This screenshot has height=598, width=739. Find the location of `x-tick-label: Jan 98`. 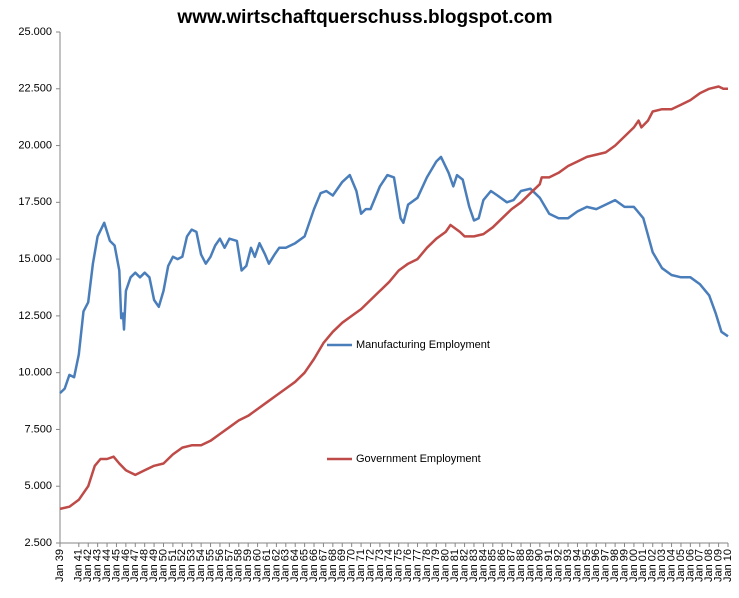

x-tick-label: Jan 98 is located at coordinates (615, 565).